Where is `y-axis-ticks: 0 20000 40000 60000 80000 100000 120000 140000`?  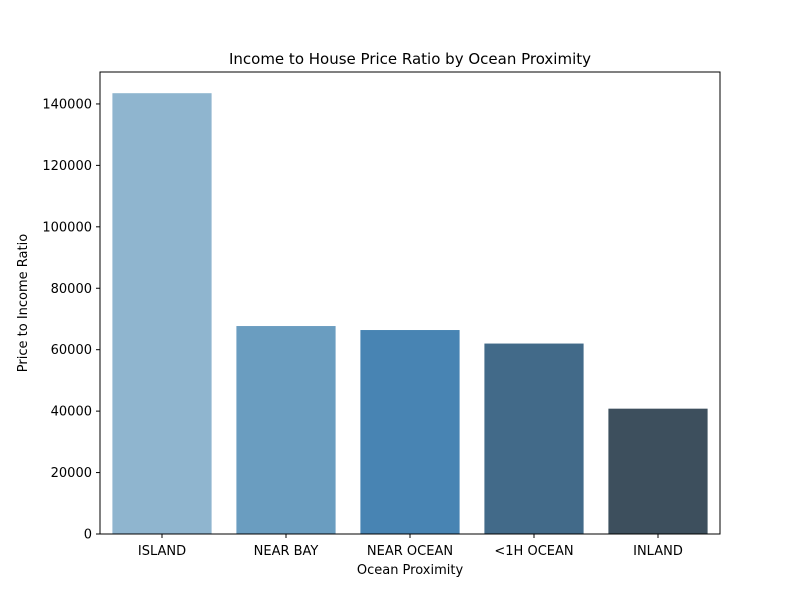
y-axis-ticks: 0 20000 40000 60000 80000 100000 120000 140000 is located at coordinates (71, 320).